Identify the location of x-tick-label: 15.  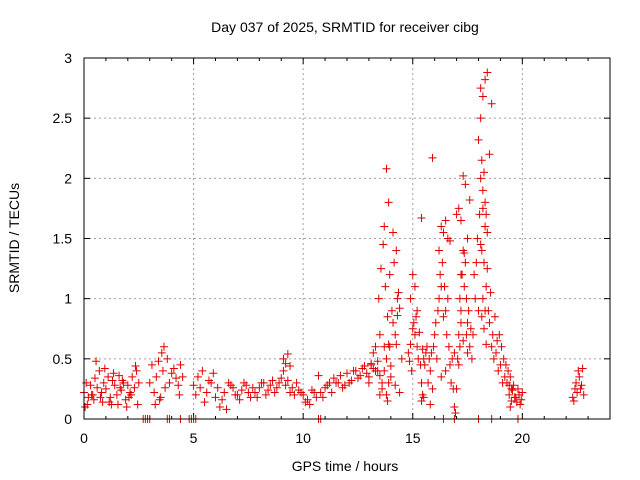
(413, 438).